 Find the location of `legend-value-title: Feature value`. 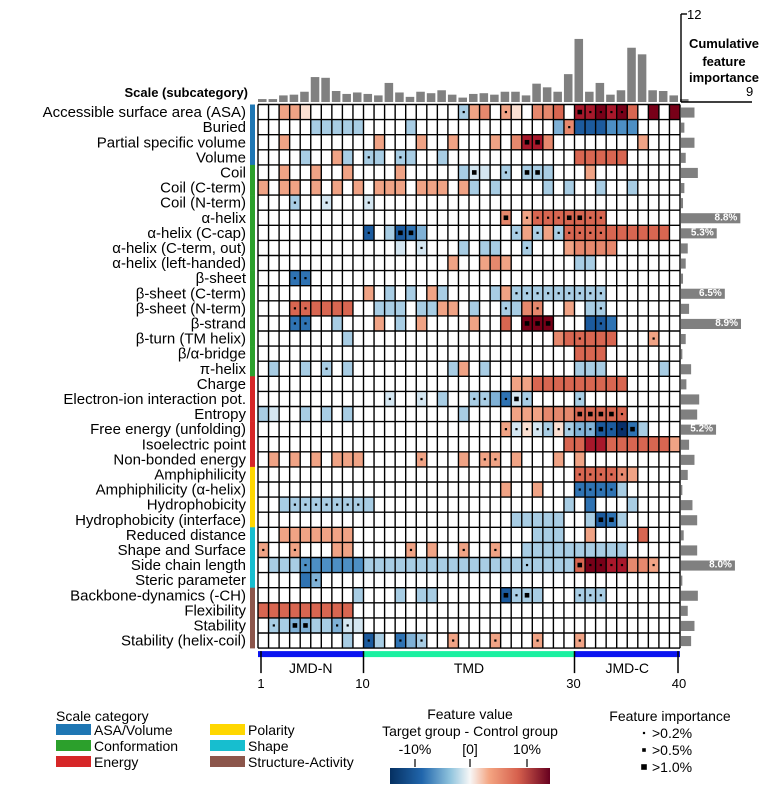

legend-value-title: Feature value is located at coordinates (470, 714).